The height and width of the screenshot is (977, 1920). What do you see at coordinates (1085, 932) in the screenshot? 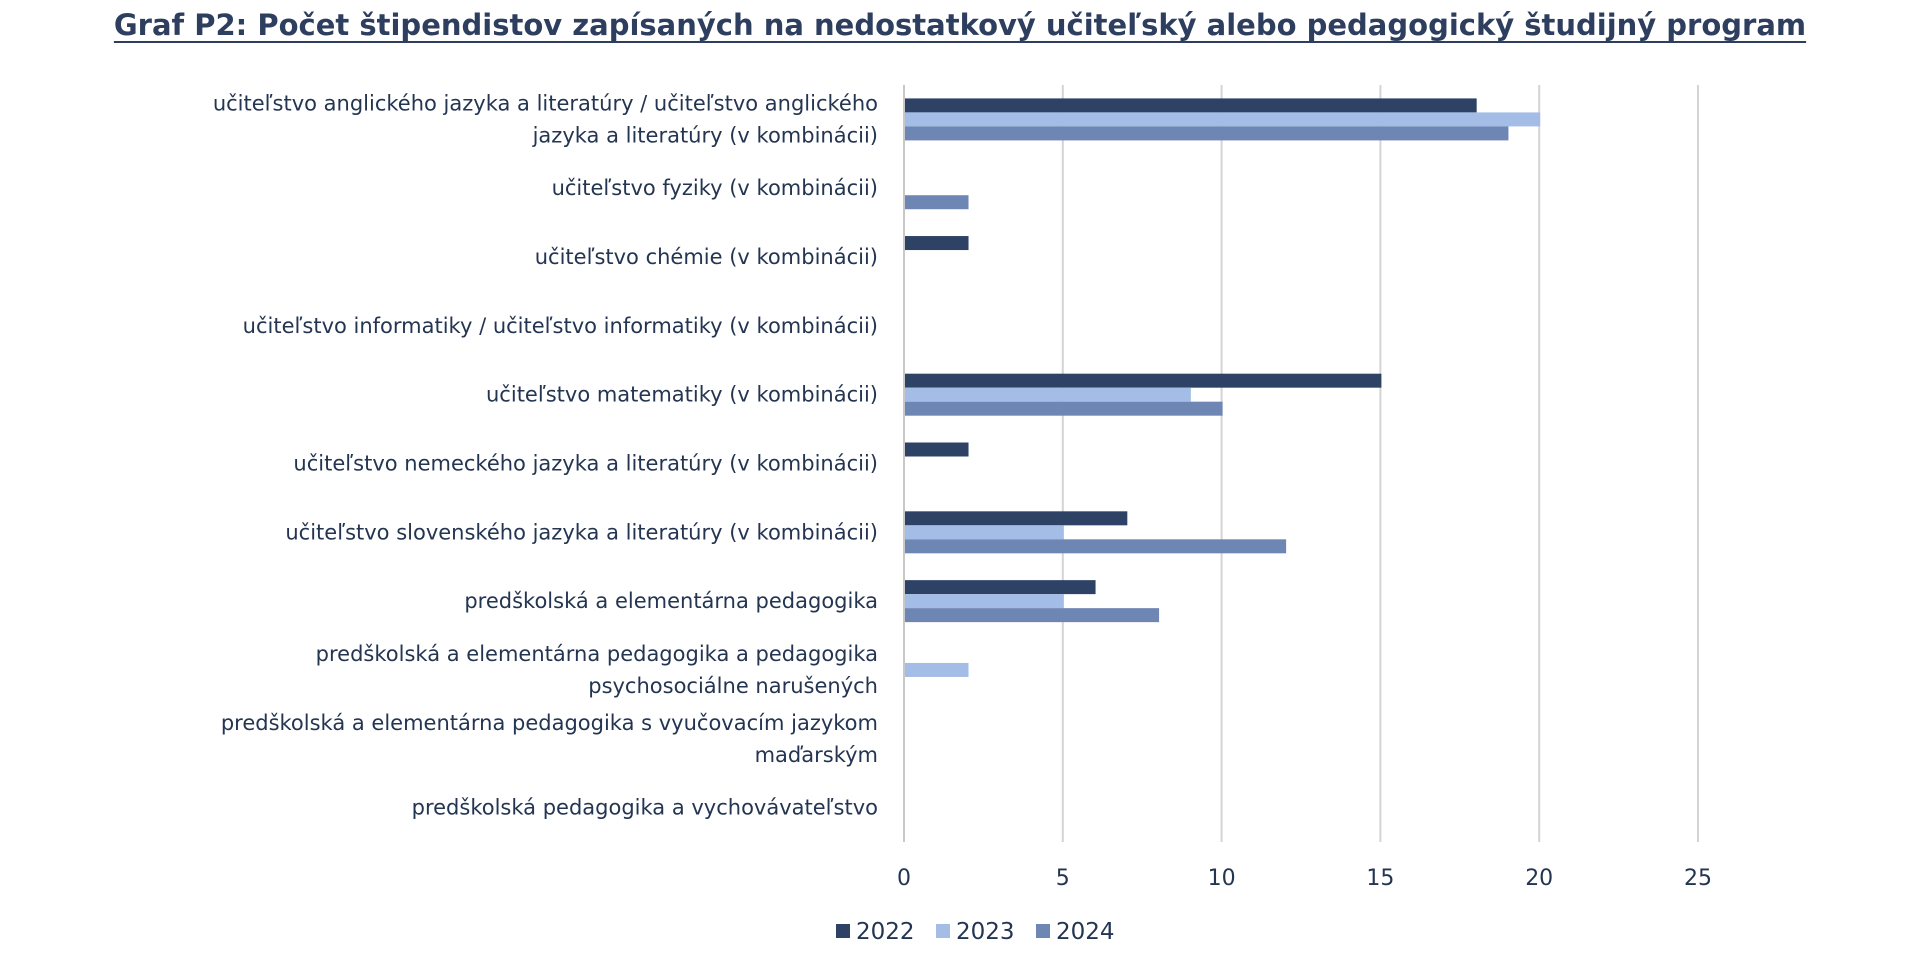
I see `legend-label: 2024` at bounding box center [1085, 932].